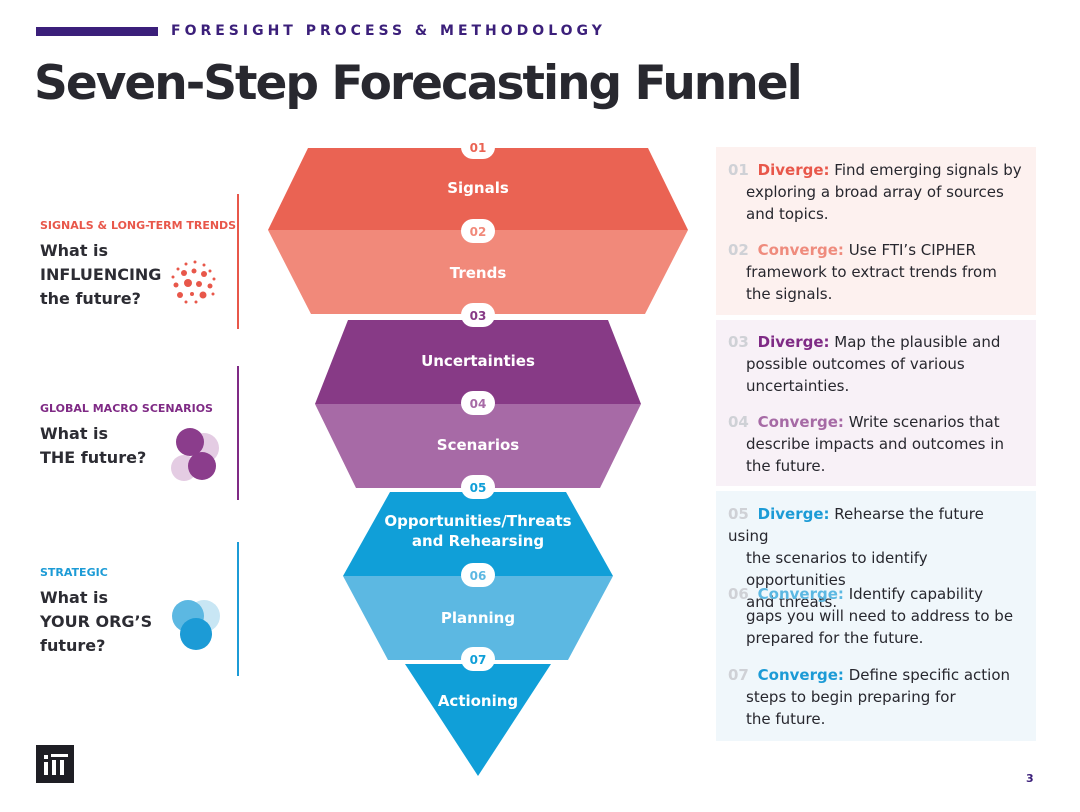 The height and width of the screenshot is (812, 1080). I want to click on step-text: Define specific action, so click(929, 675).